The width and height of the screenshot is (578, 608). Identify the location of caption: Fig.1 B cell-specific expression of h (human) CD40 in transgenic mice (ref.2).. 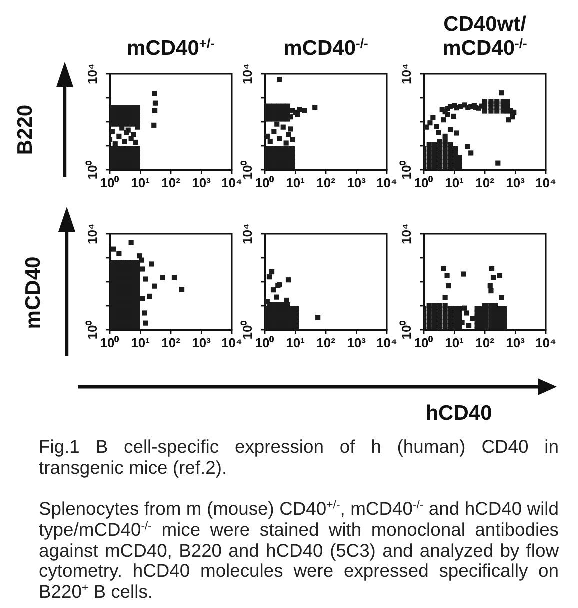
(299, 457).